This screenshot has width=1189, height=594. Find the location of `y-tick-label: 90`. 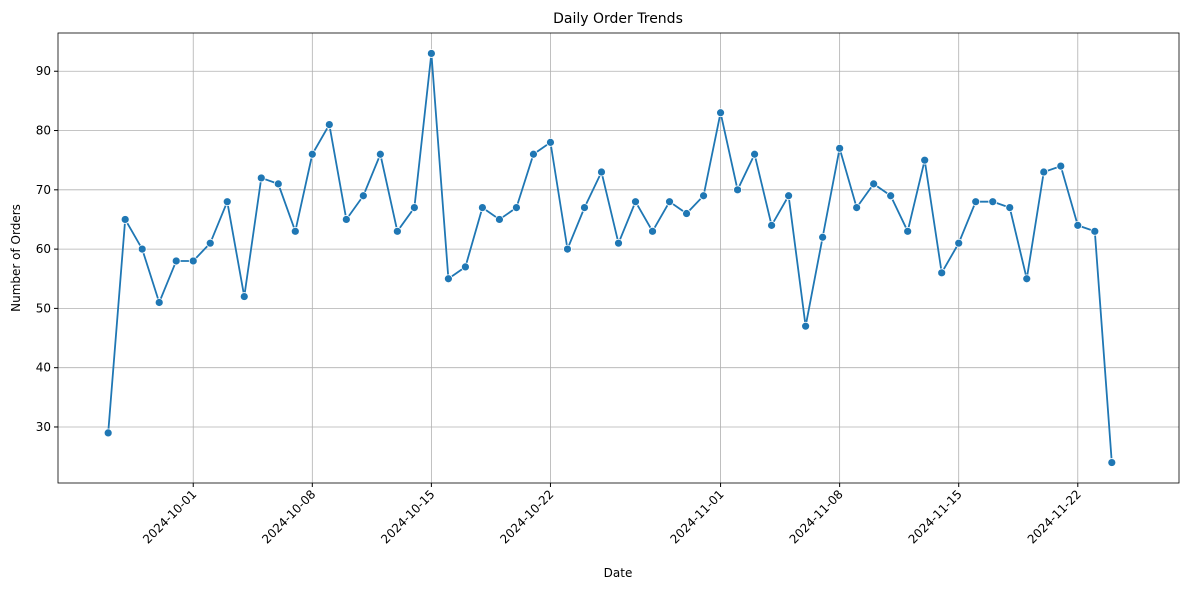

y-tick-label: 90 is located at coordinates (43, 71).